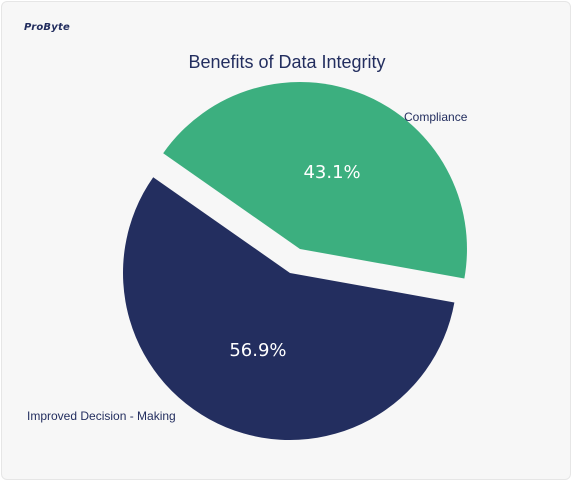 The image size is (574, 483). I want to click on slice-category-label: Improved Decision - Making, so click(101, 416).